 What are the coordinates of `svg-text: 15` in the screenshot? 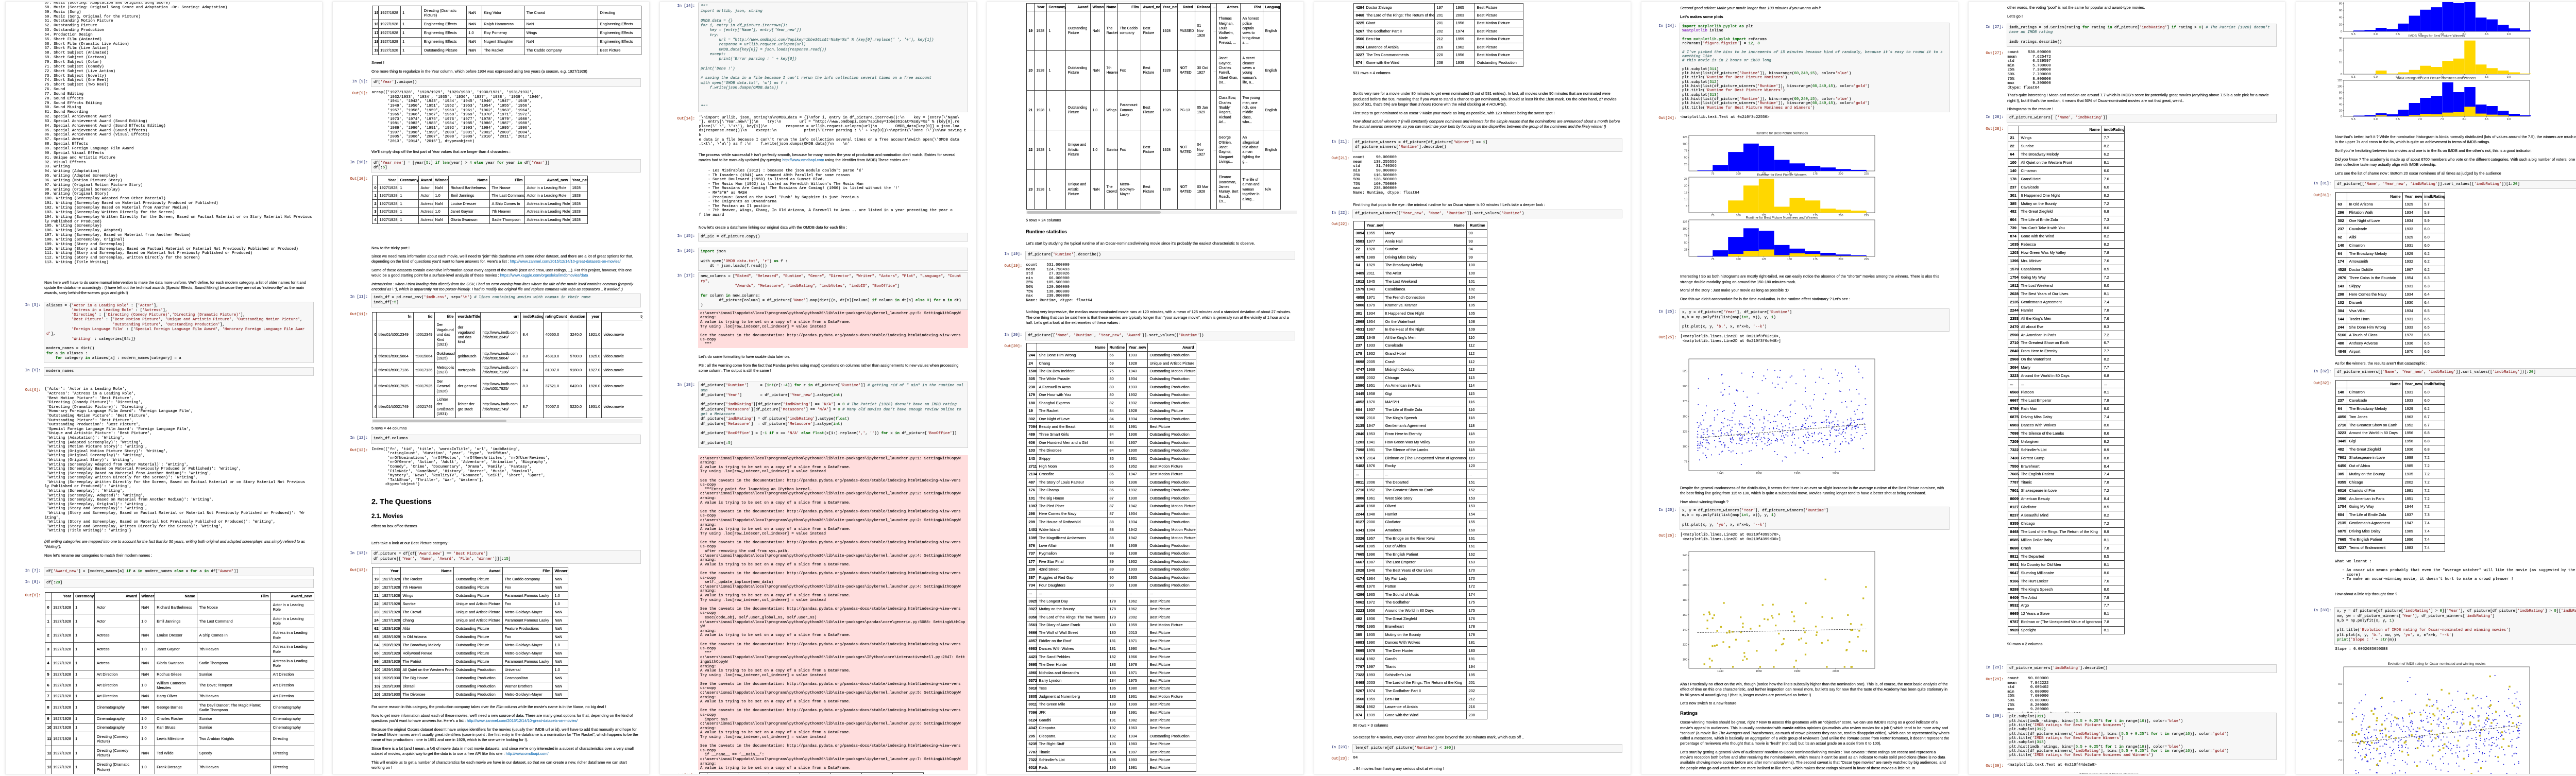 It's located at (1685, 193).